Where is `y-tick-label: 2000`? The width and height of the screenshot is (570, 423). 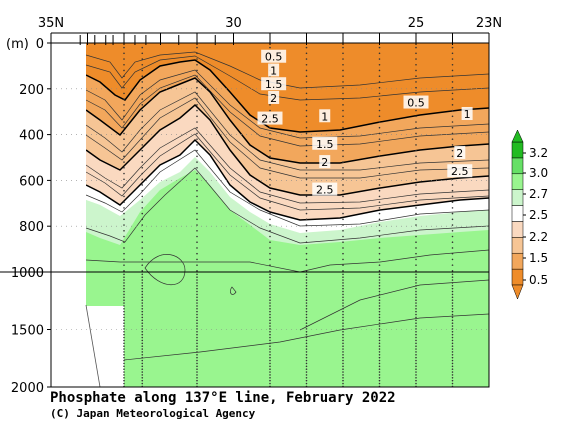 y-tick-label: 2000 is located at coordinates (27, 388).